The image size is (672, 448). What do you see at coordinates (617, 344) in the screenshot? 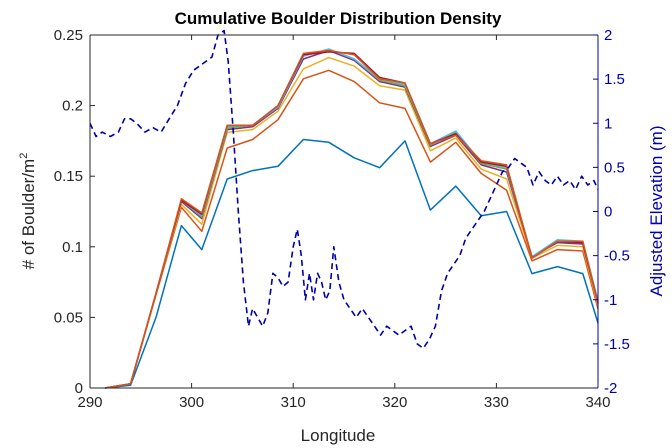
I see `y-tick-label-right: -1.5` at bounding box center [617, 344].